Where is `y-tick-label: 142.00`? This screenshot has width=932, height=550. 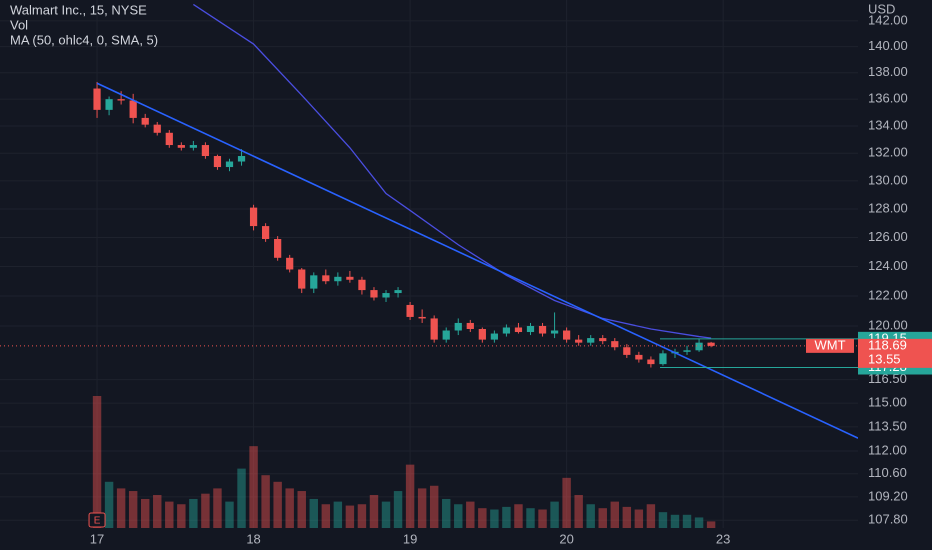
y-tick-label: 142.00 is located at coordinates (888, 19).